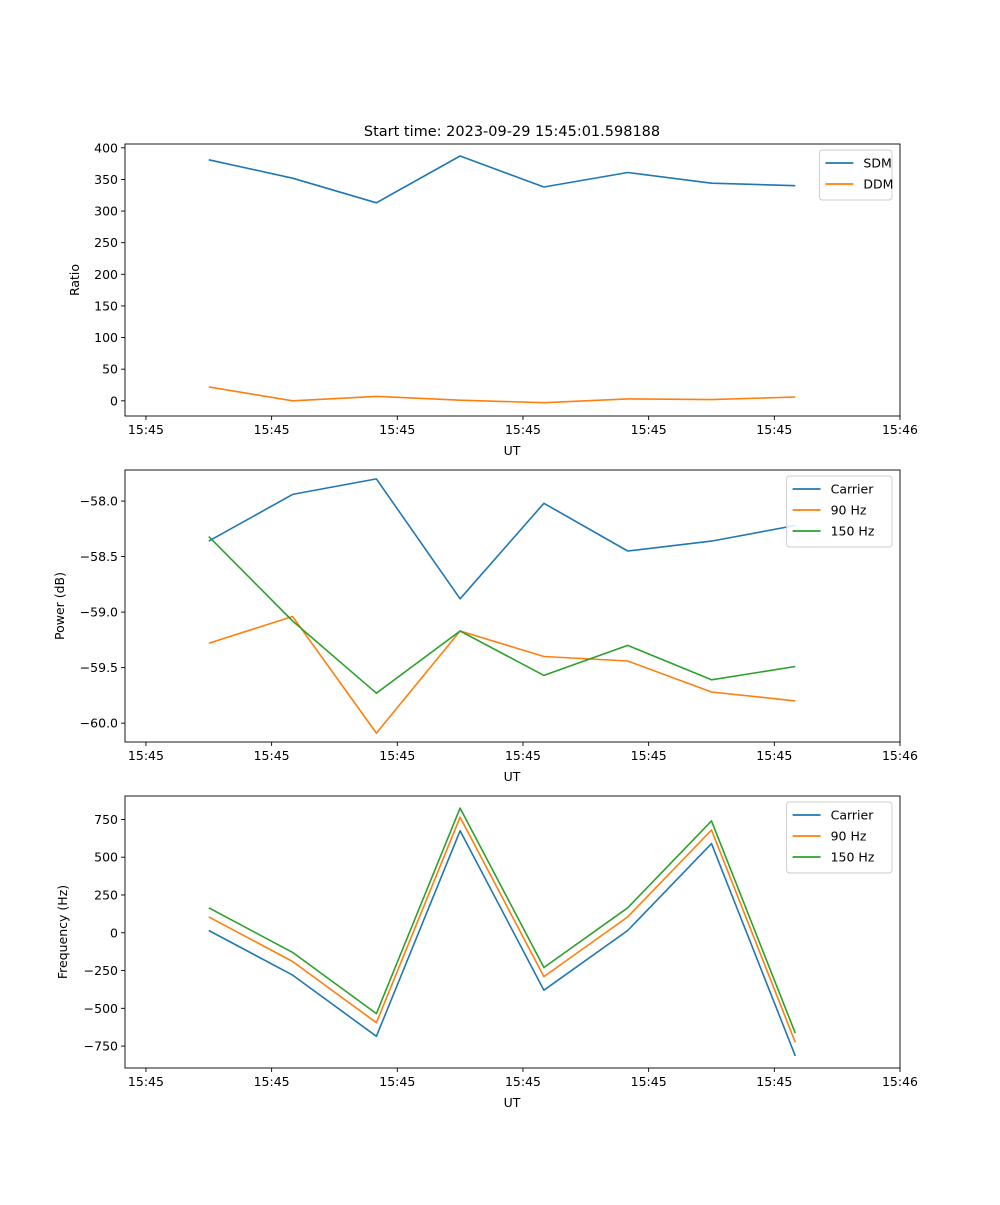  What do you see at coordinates (106, 305) in the screenshot?
I see `y-tick-label: 150` at bounding box center [106, 305].